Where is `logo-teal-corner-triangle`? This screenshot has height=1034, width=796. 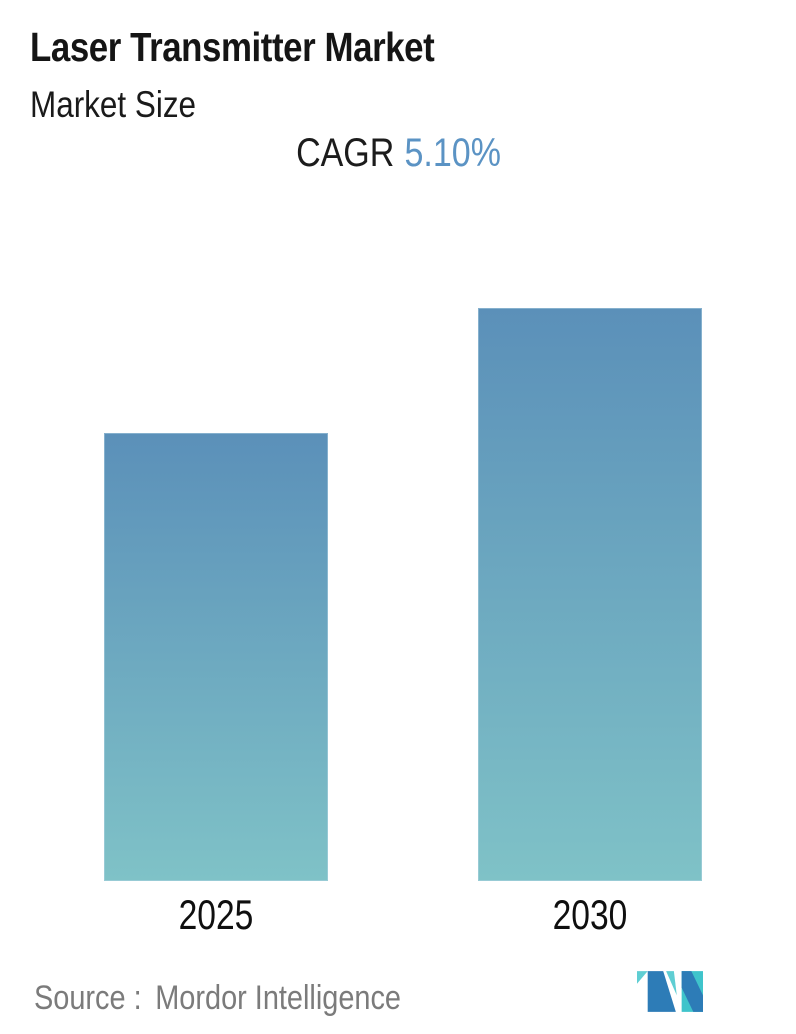 logo-teal-corner-triangle is located at coordinates (642, 977).